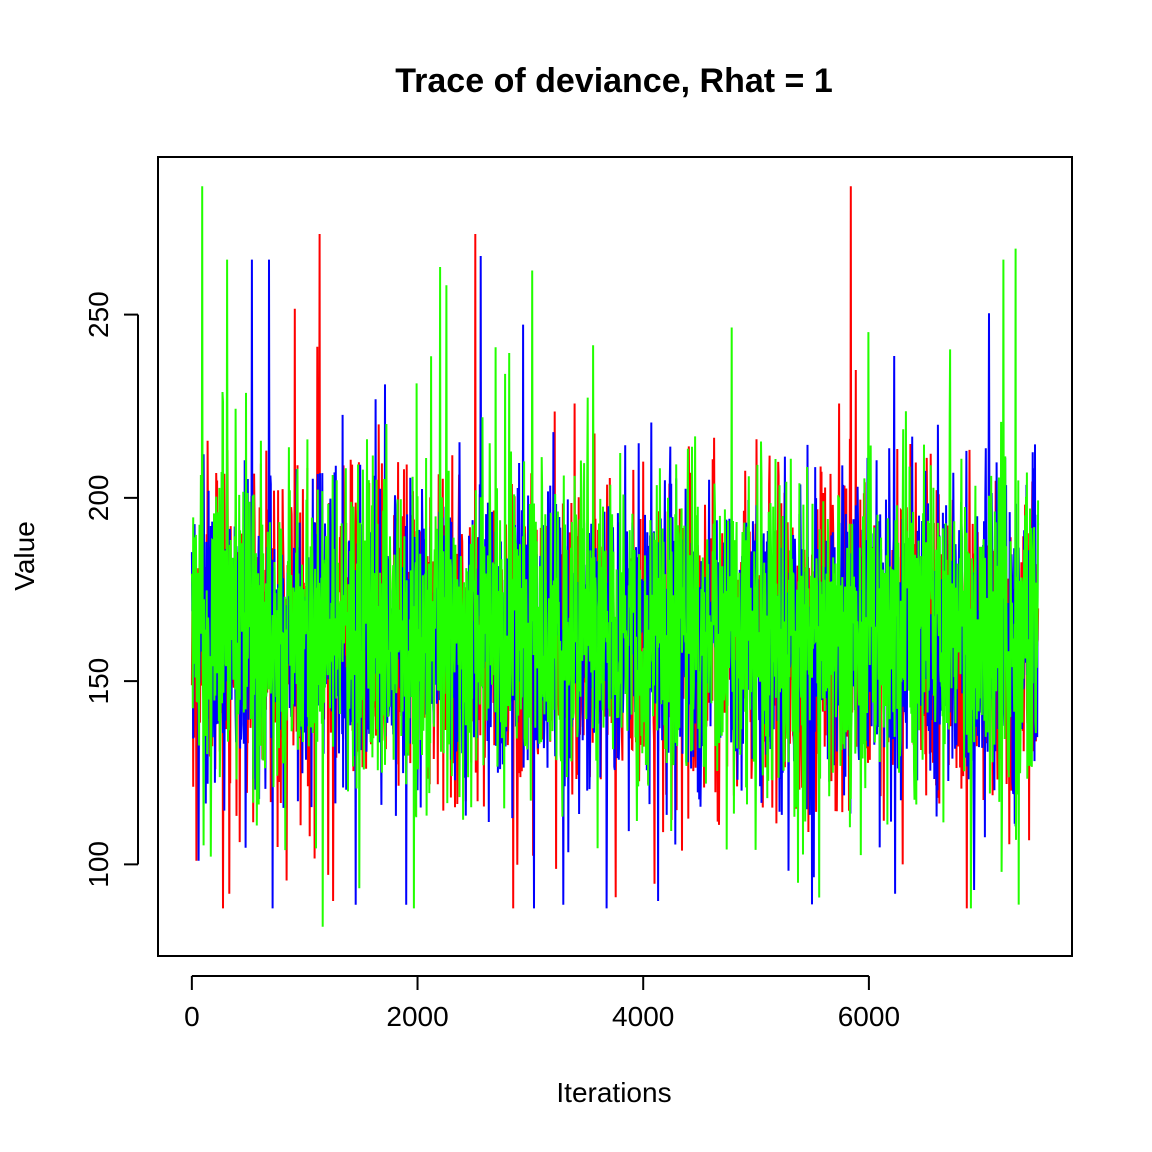 This screenshot has width=1152, height=1152. What do you see at coordinates (98, 497) in the screenshot?
I see `y-tick-label: 200` at bounding box center [98, 497].